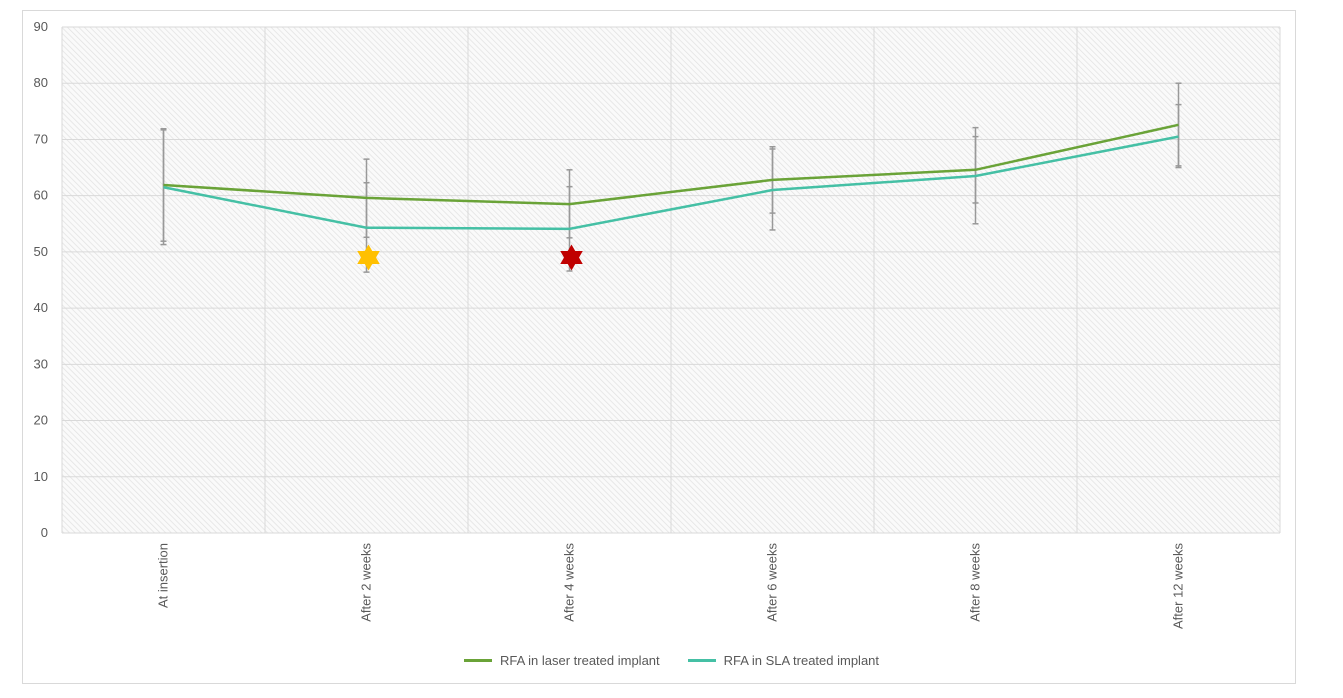 The image size is (1343, 698). I want to click on x-tick-label: After 4 weeks, so click(569, 582).